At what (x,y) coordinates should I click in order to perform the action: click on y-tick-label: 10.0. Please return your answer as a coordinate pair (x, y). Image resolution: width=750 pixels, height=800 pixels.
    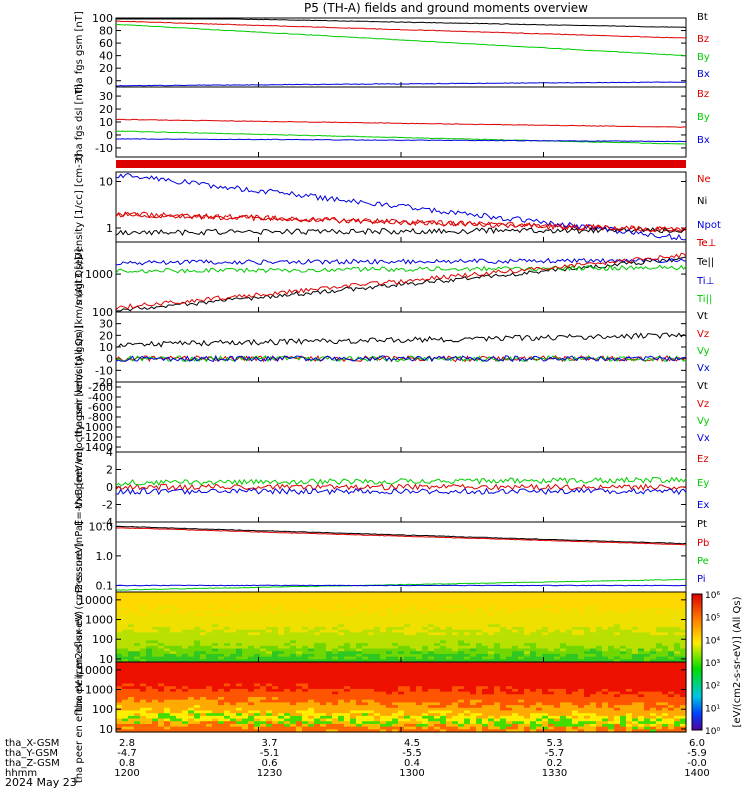
    Looking at the image, I should click on (101, 526).